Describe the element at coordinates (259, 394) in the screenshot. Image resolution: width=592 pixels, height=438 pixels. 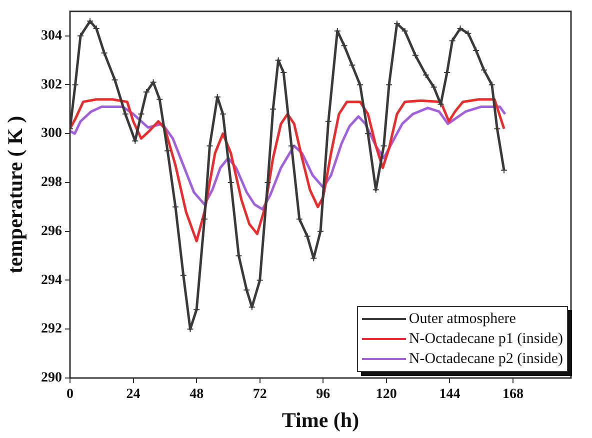
I see `x-tick-label: 72` at that location.